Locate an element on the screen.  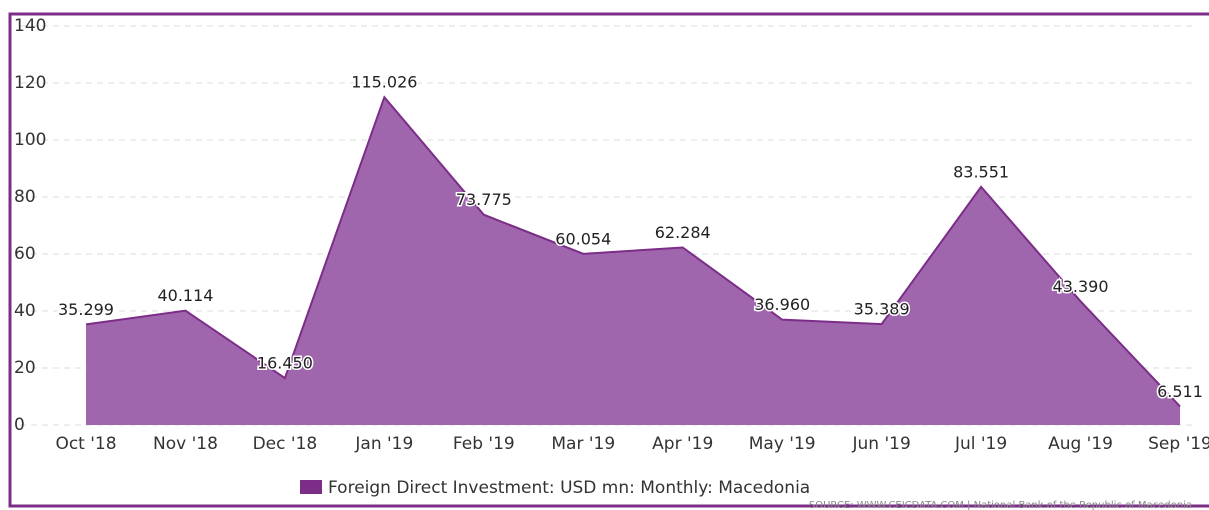
y-tick-label: 100 is located at coordinates (30, 140).